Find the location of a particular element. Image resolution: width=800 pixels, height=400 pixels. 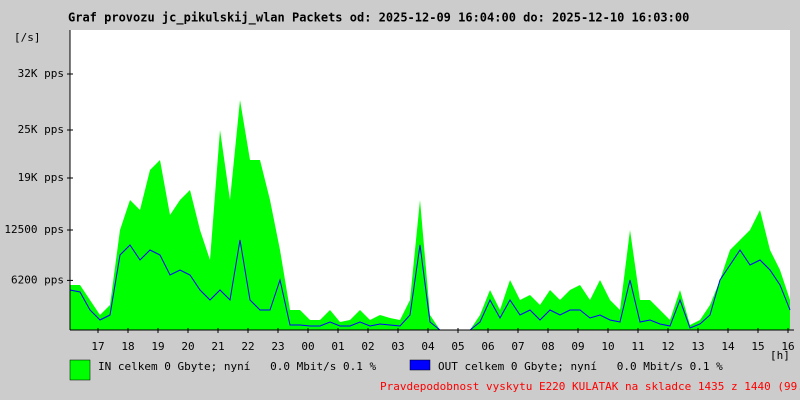

x-tick-label: 16 is located at coordinates (787, 346).